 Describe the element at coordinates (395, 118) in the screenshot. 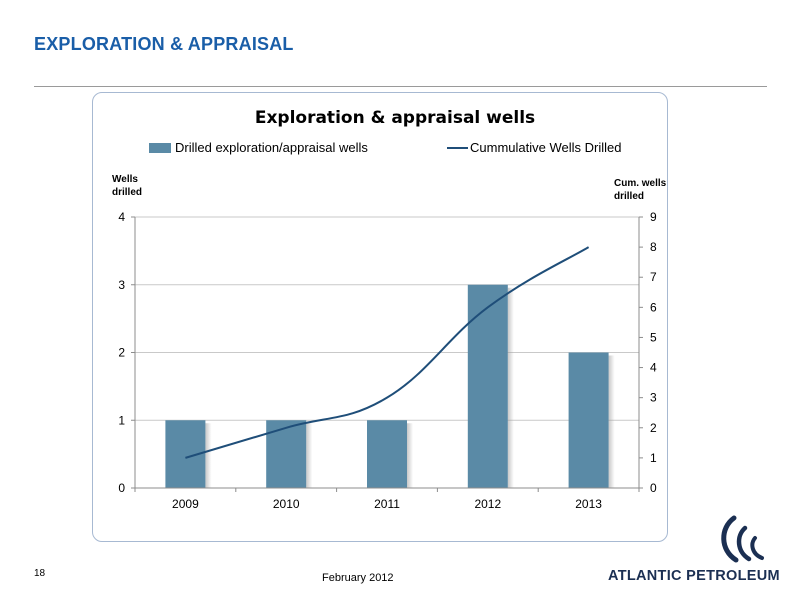

I see `chart-title: Exploration & appraisal wells` at that location.